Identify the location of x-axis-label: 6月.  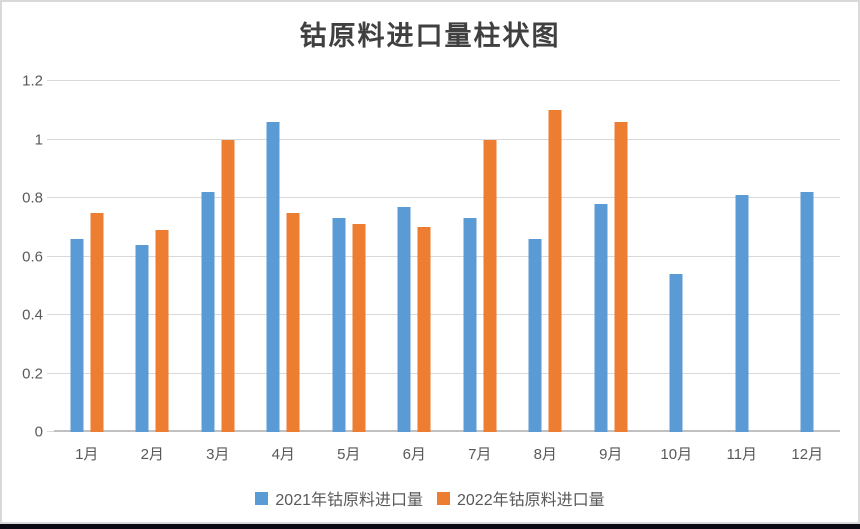
(414, 454).